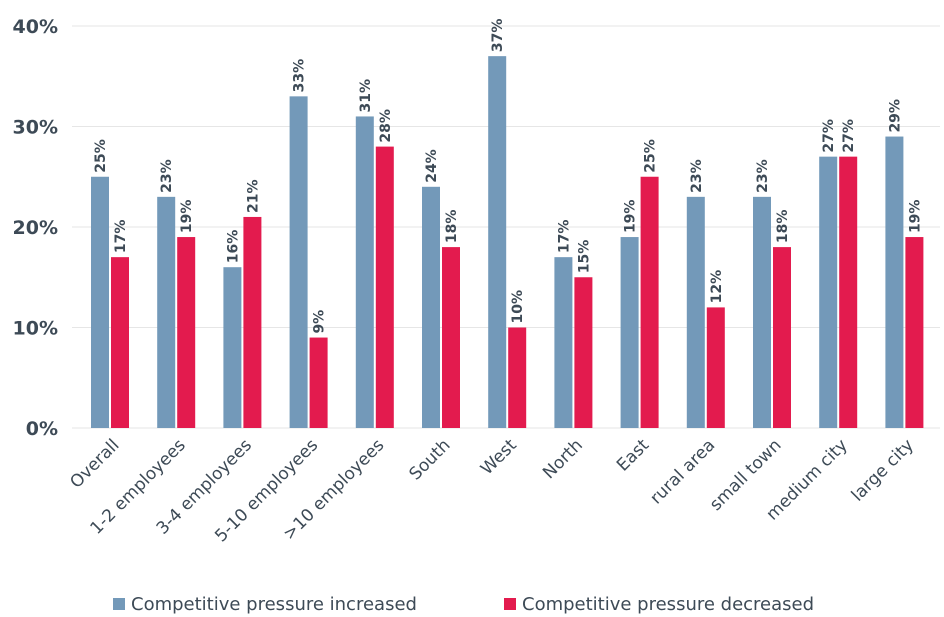 This screenshot has width=944, height=617. Describe the element at coordinates (253, 196) in the screenshot. I see `data-label: 21%` at that location.